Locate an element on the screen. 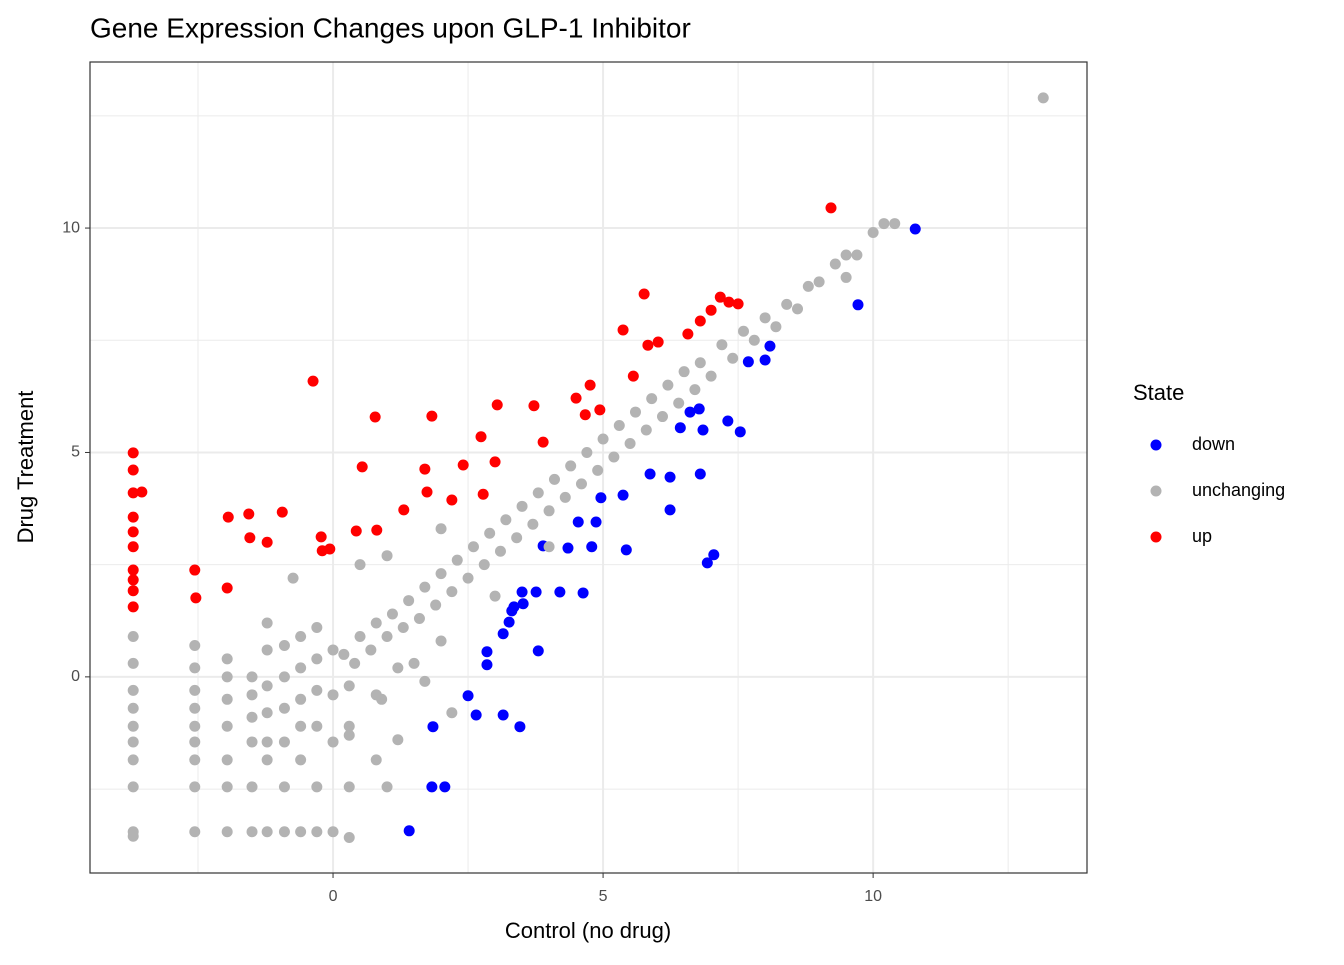 This screenshot has width=1344, height=965. x-axis-label: Control (no drug) is located at coordinates (588, 930).